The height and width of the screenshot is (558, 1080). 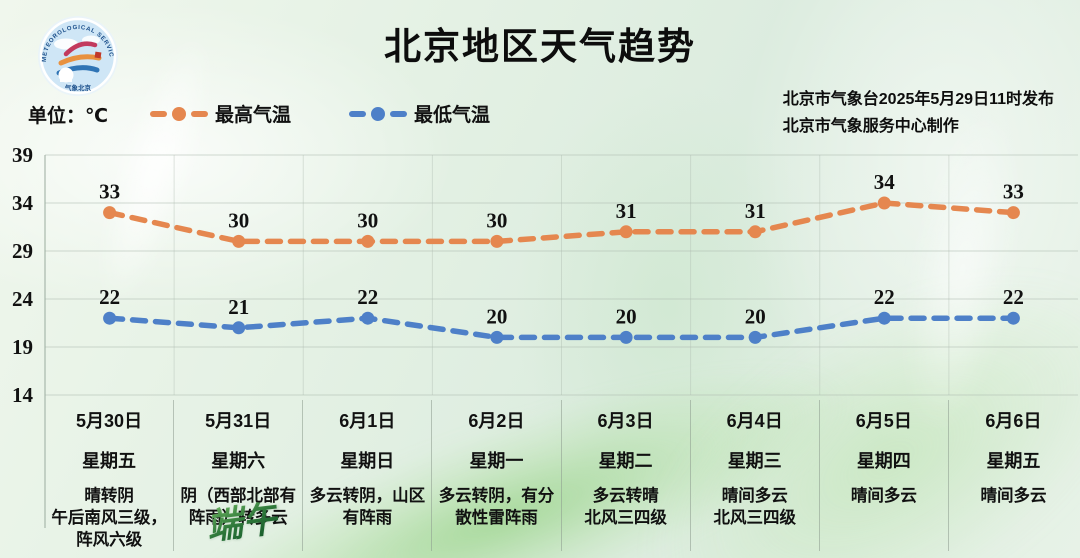 I want to click on duanwu-festival-mark: 端午, so click(x=242, y=520).